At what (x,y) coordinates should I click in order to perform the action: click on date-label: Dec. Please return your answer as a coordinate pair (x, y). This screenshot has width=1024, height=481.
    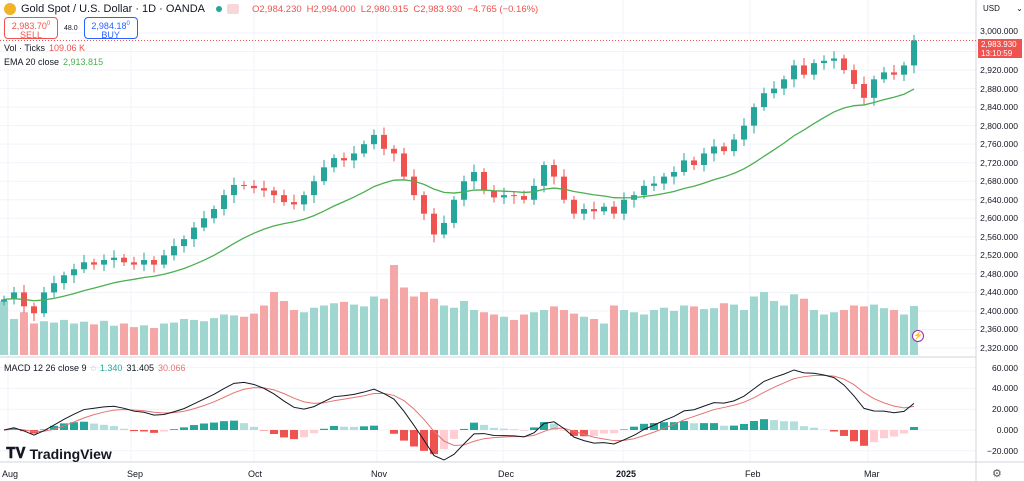
    Looking at the image, I should click on (506, 474).